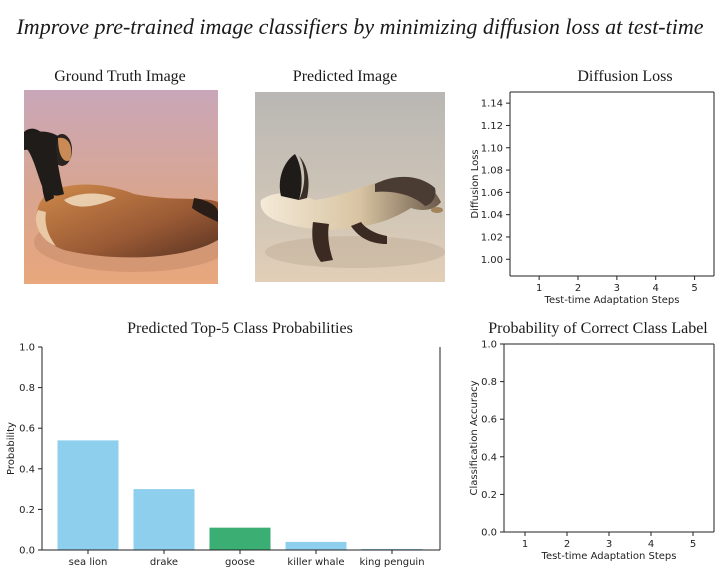 This screenshot has width=720, height=578. Describe the element at coordinates (315, 562) in the screenshot. I see `x-tick-label: killer whale` at that location.